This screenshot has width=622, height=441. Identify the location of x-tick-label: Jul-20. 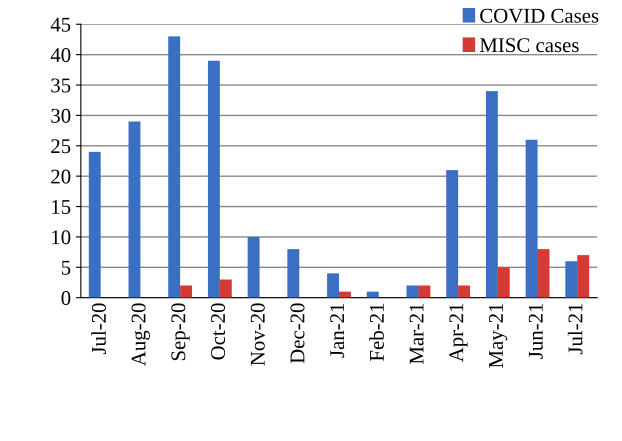
(98, 328).